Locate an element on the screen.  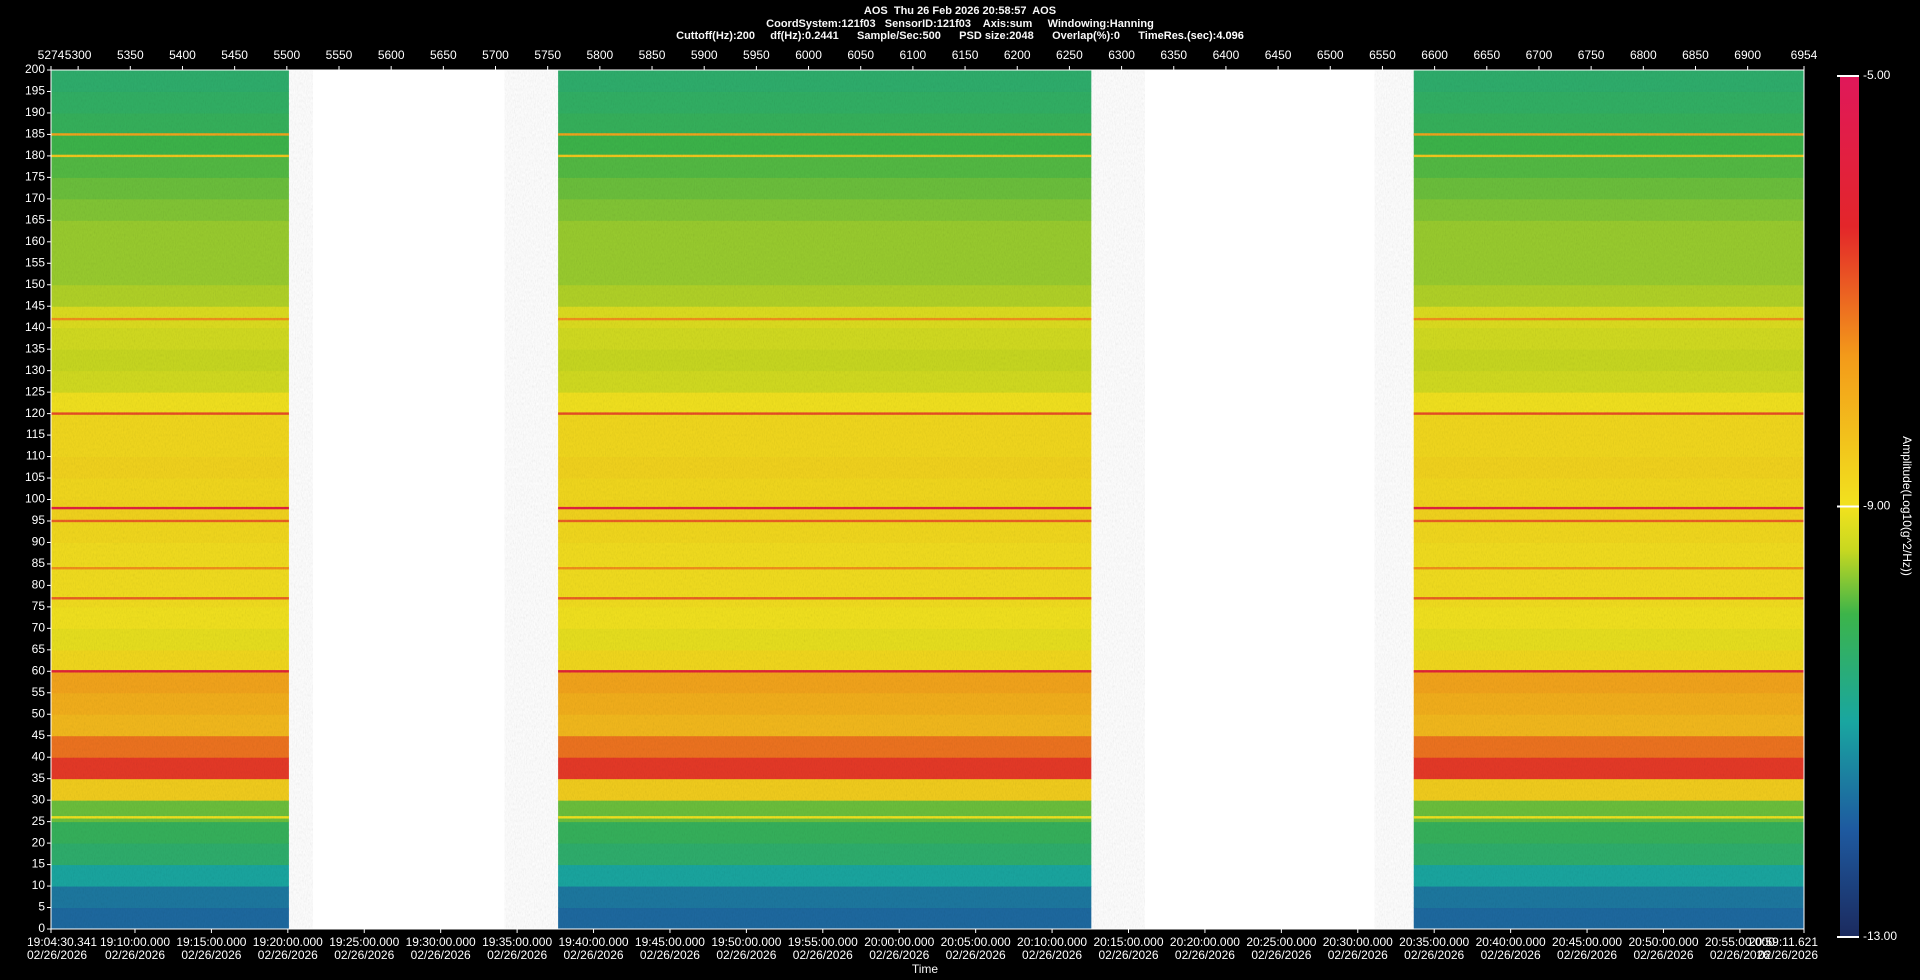
y-tick-label: 195 is located at coordinates (35, 91).